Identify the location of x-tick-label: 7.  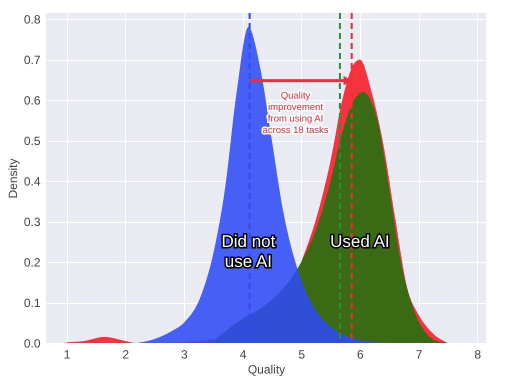
(419, 355).